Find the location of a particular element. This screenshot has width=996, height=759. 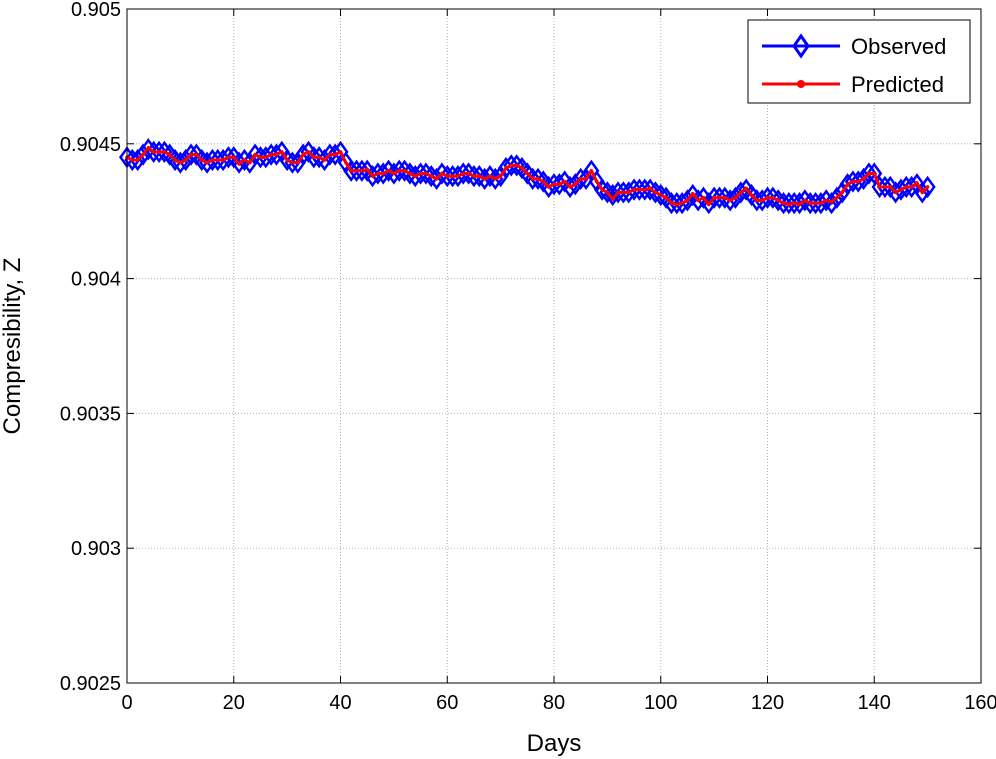

y-tick-label: 0.903 is located at coordinates (96, 549).